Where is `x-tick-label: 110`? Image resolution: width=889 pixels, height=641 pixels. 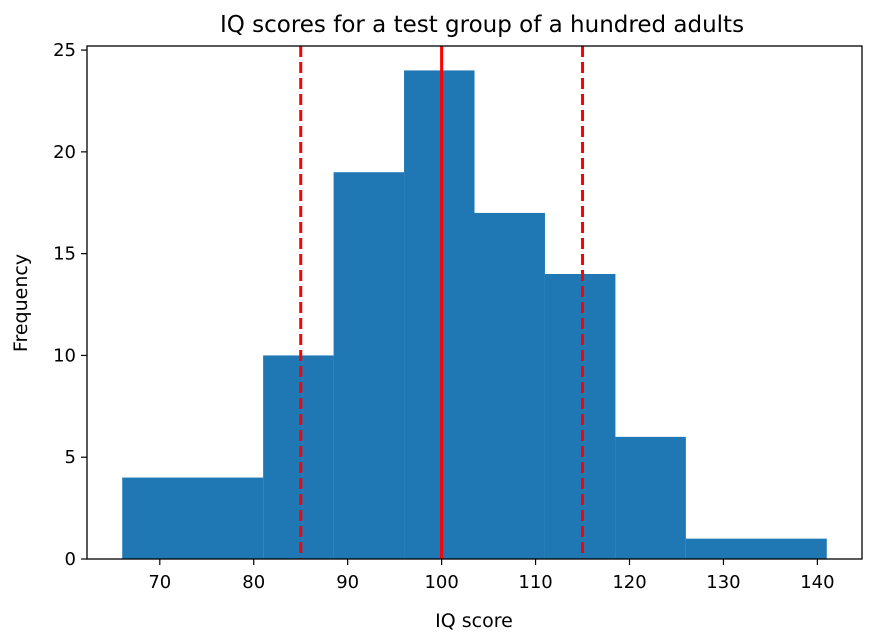 x-tick-label: 110 is located at coordinates (535, 582).